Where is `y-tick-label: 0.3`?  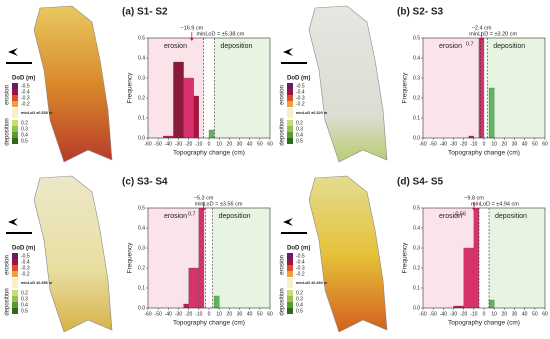
y-tick-label: 0.3 is located at coordinates (416, 248).